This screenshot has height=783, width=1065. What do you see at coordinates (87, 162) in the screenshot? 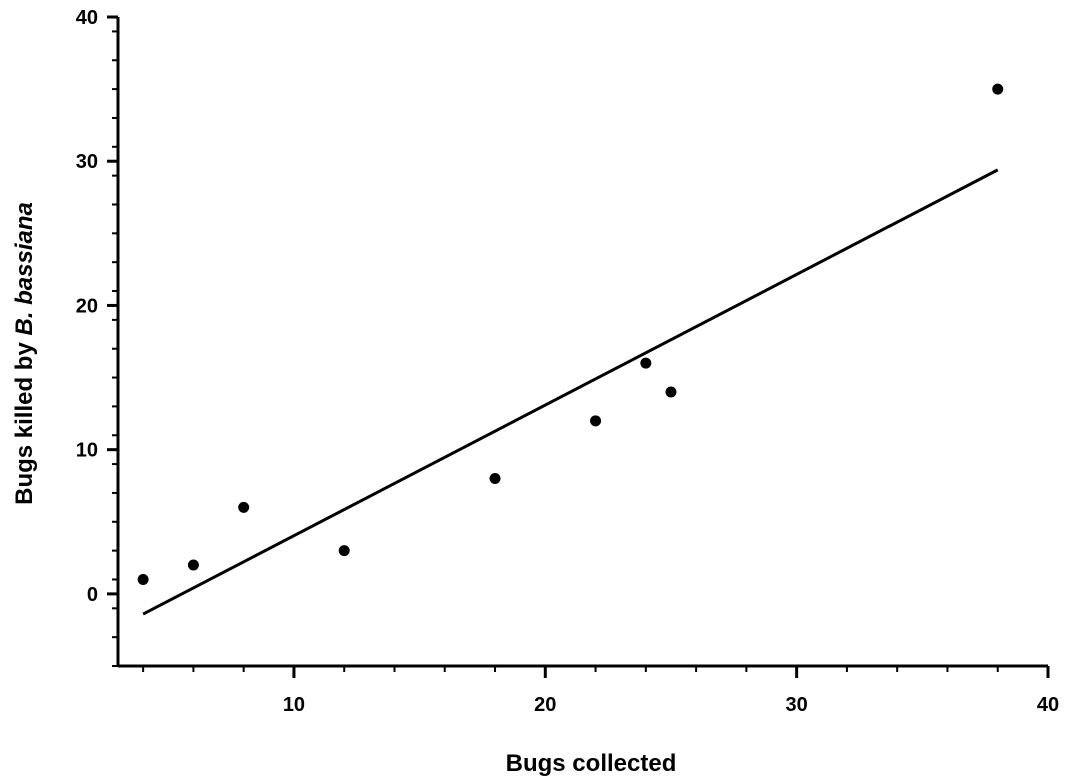
I see `y-tick-label: 30` at bounding box center [87, 162].